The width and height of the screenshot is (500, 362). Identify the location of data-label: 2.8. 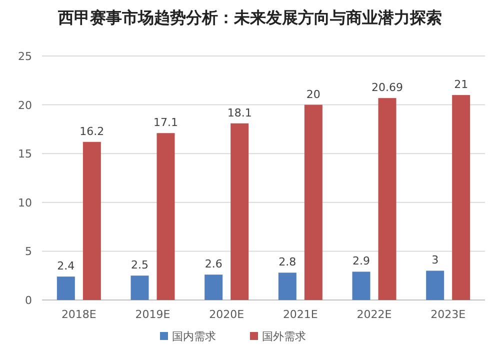
(287, 262).